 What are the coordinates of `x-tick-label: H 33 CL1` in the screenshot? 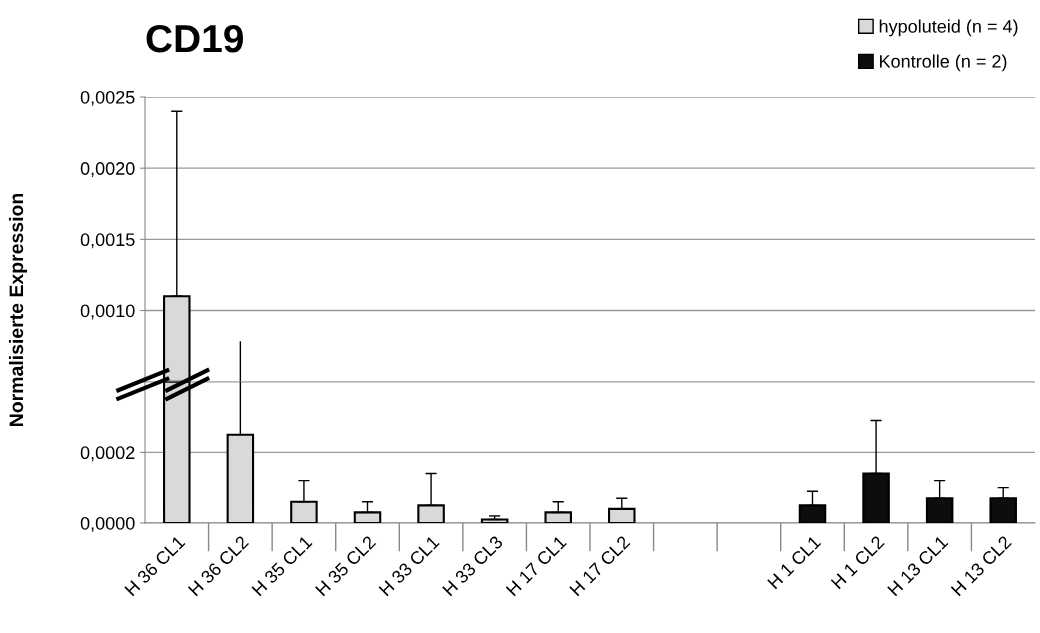 It's located at (409, 566).